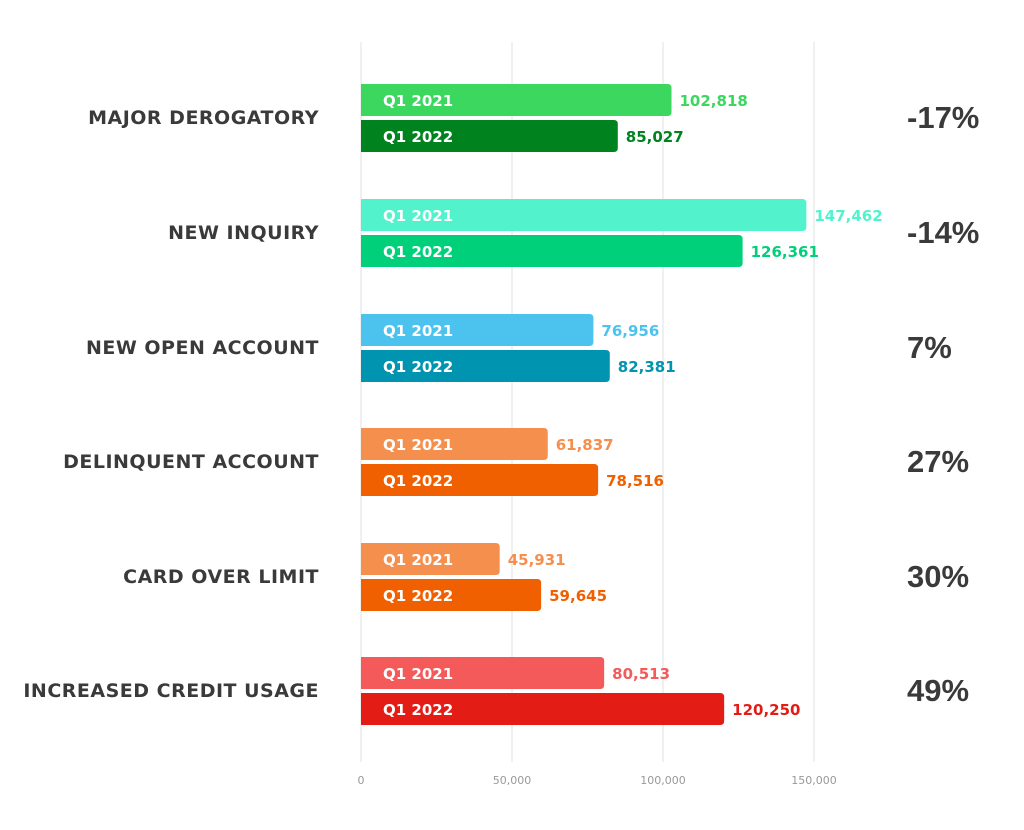  Describe the element at coordinates (647, 367) in the screenshot. I see `data-label: 82,381` at that location.